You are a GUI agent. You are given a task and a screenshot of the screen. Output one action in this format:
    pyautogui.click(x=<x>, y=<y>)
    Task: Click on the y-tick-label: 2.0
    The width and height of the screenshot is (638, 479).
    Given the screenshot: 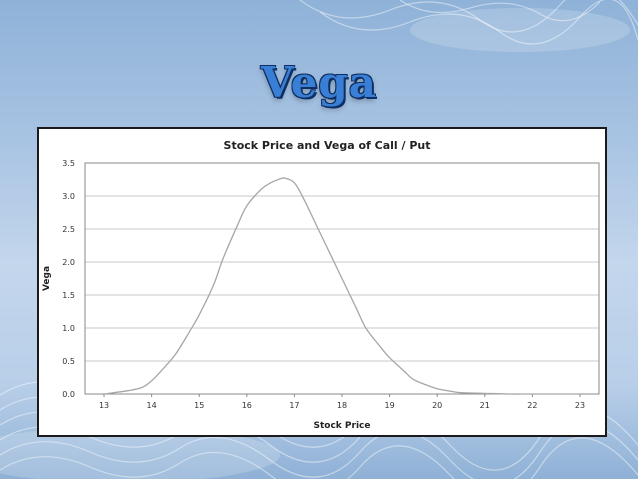 What is the action you would take?
    pyautogui.click(x=68, y=262)
    